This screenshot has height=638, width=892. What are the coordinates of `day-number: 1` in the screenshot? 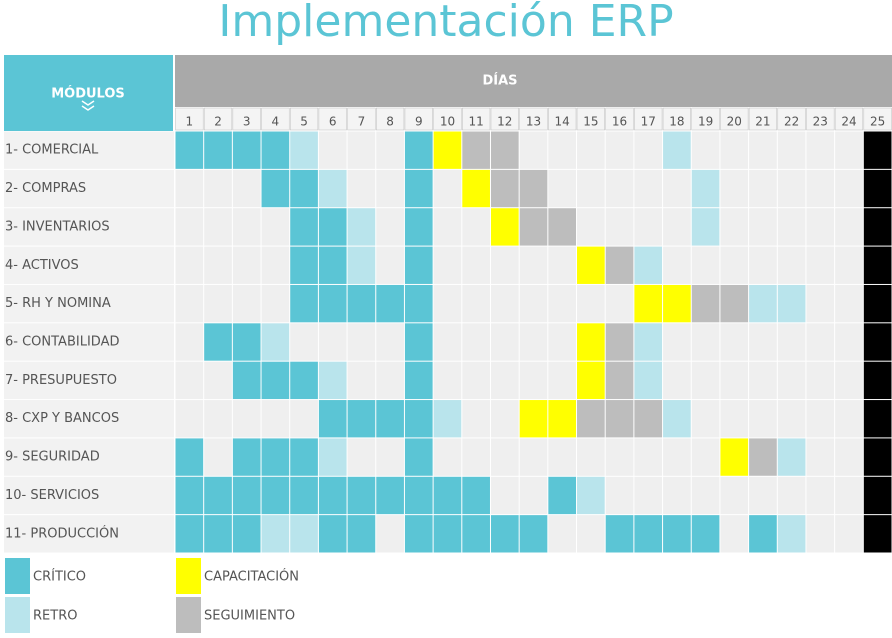 It's located at (190, 122).